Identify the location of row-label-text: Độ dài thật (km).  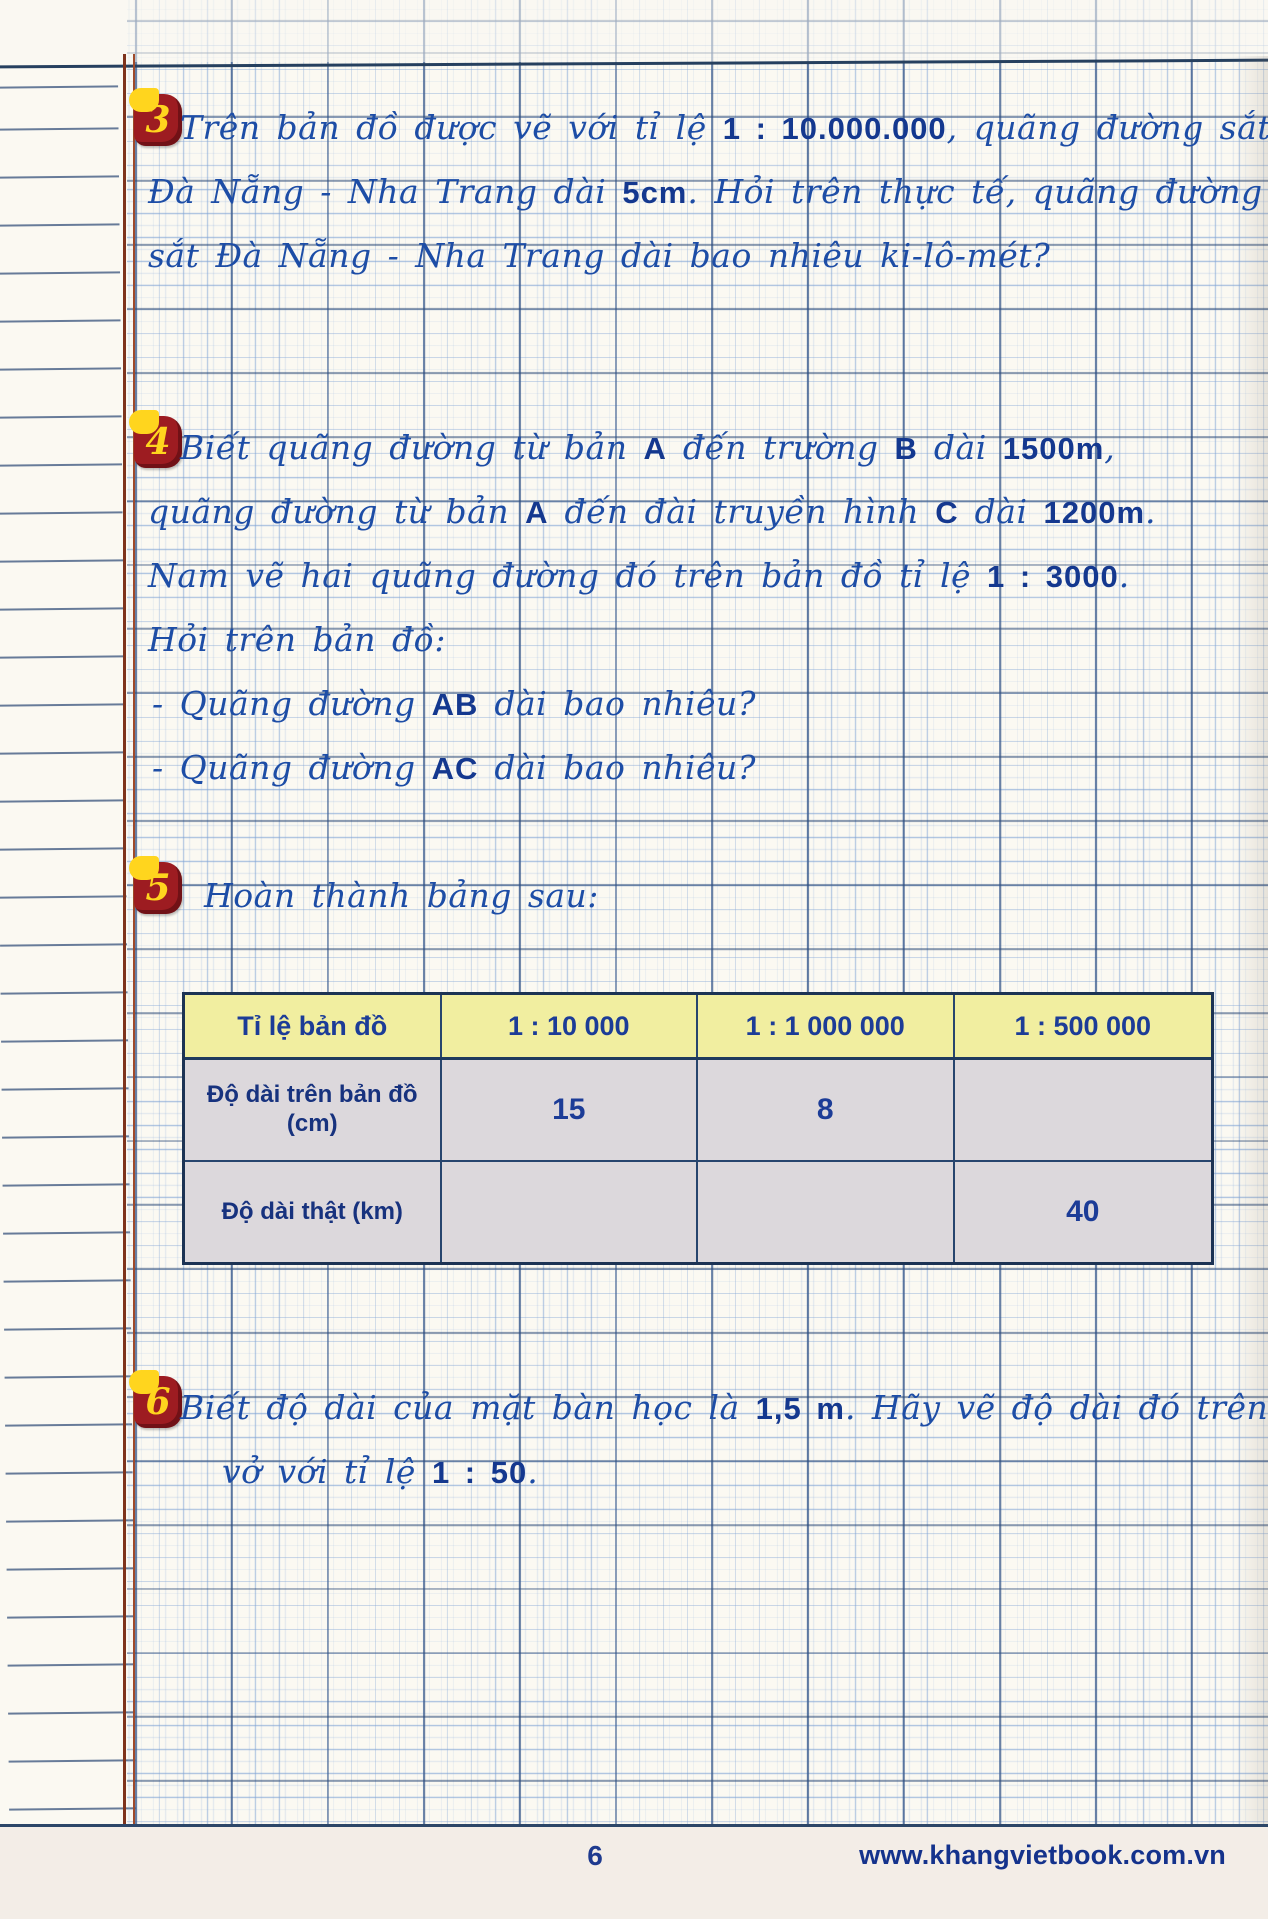
(312, 1211).